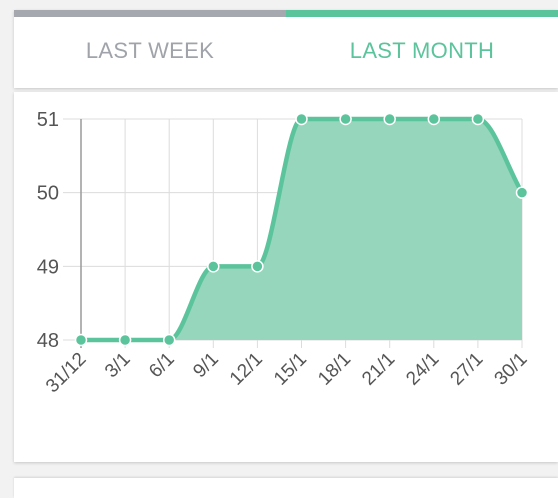  What do you see at coordinates (290, 369) in the screenshot?
I see `x-tick-label: 15/1` at bounding box center [290, 369].